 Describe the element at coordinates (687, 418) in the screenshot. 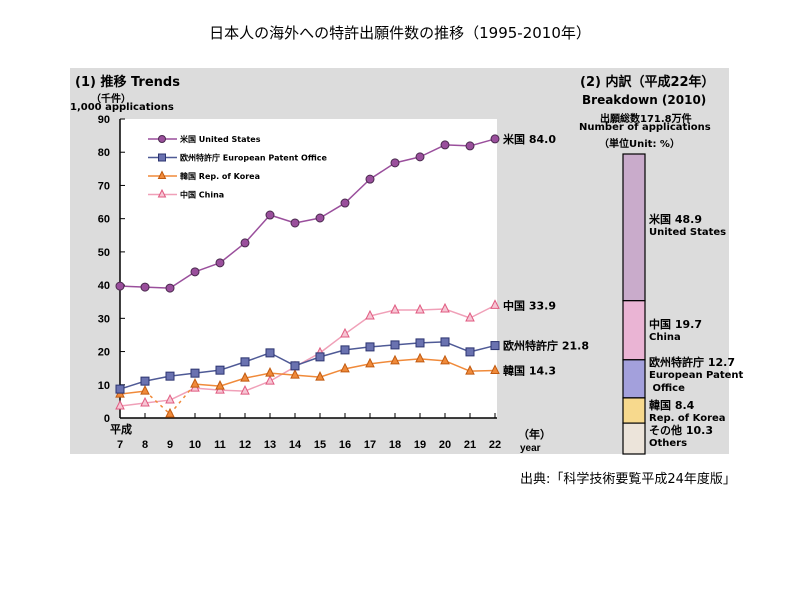

I see `bar-segment-label-en: Rep. of Korea` at that location.